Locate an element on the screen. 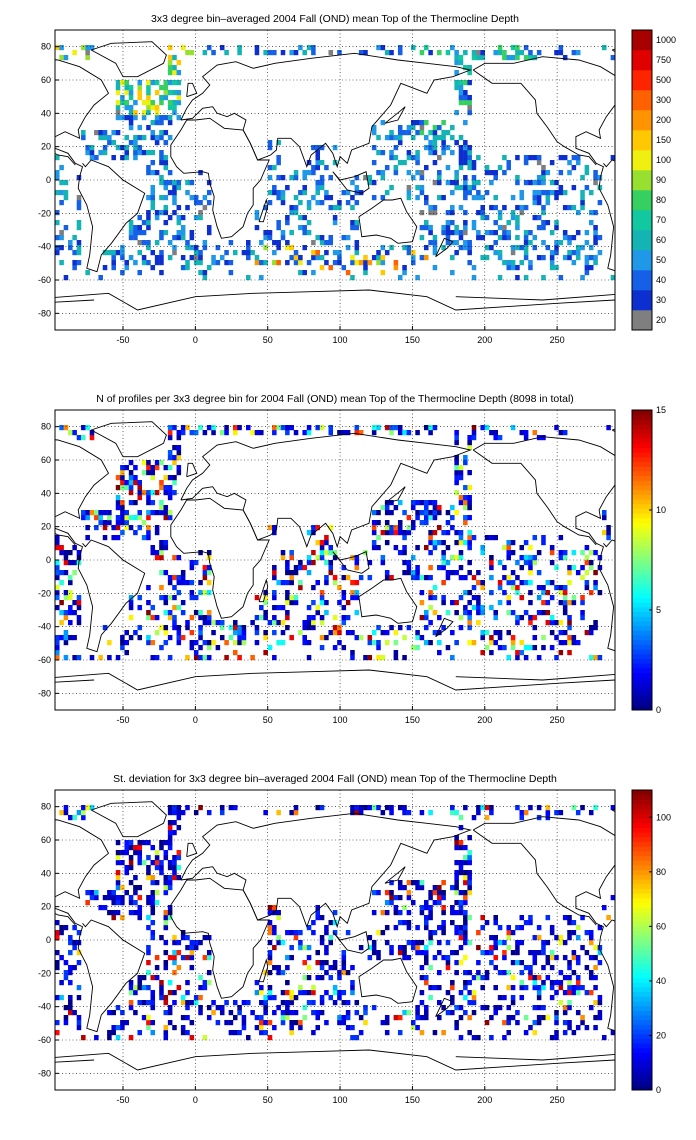 The width and height of the screenshot is (696, 1140). coastline is located at coordinates (444, 247).